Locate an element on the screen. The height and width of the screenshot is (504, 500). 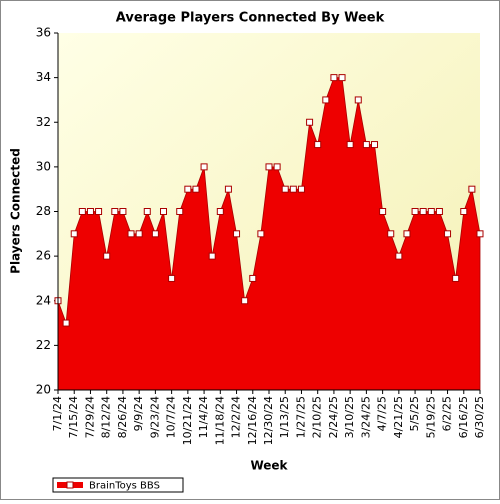
x-axis-label: Week is located at coordinates (269, 466).